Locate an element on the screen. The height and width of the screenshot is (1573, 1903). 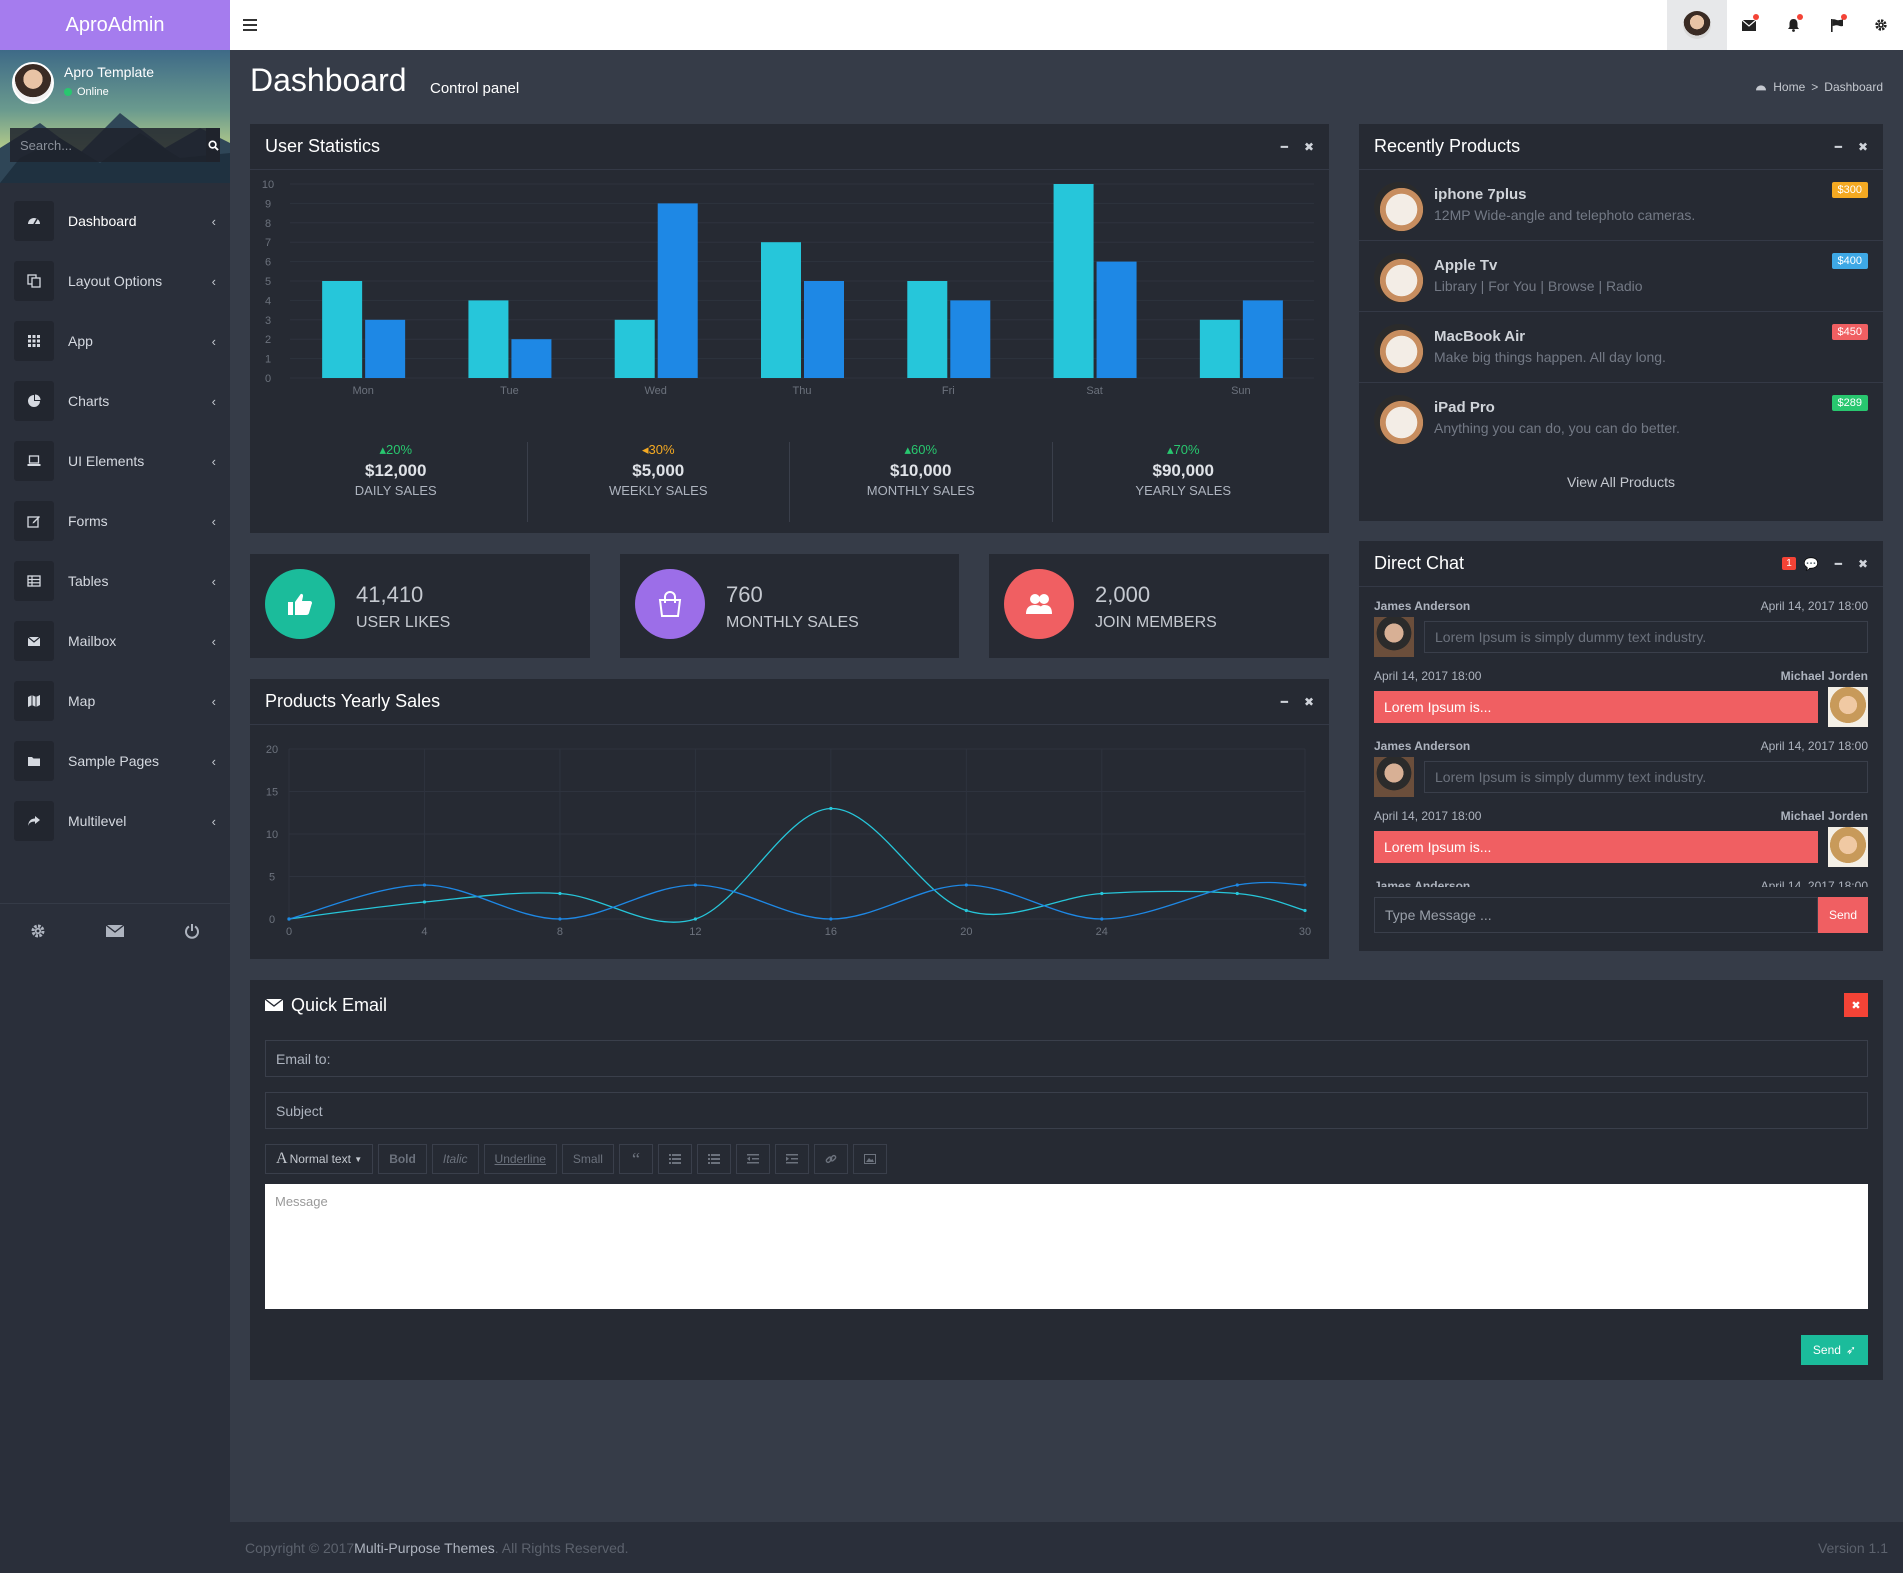
y-tick-label: 10 is located at coordinates (272, 835).